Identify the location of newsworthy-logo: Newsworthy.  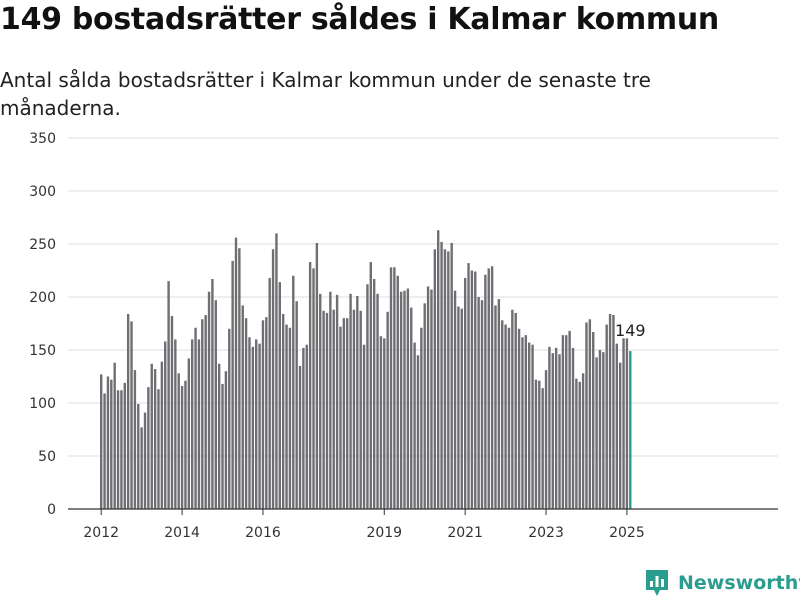
(722, 583).